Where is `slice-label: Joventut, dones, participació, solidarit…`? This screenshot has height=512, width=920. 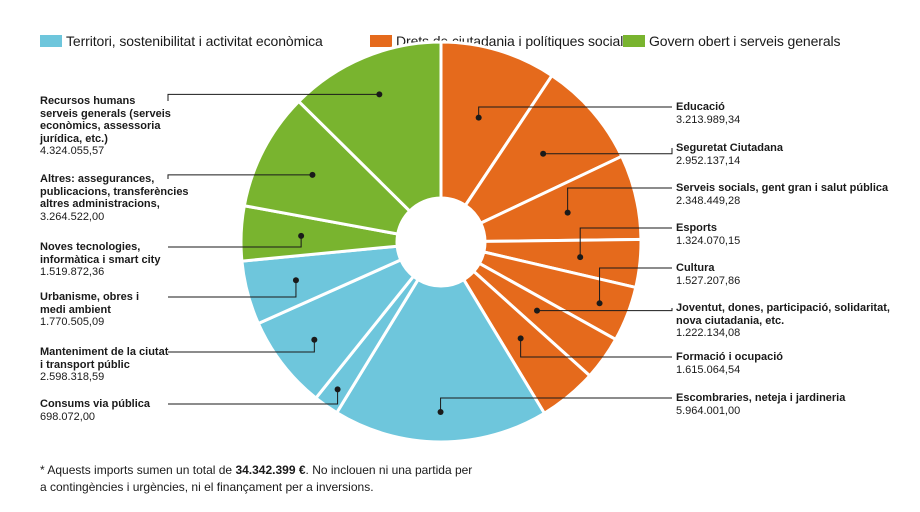 slice-label: Joventut, dones, participació, solidarit… is located at coordinates (783, 321).